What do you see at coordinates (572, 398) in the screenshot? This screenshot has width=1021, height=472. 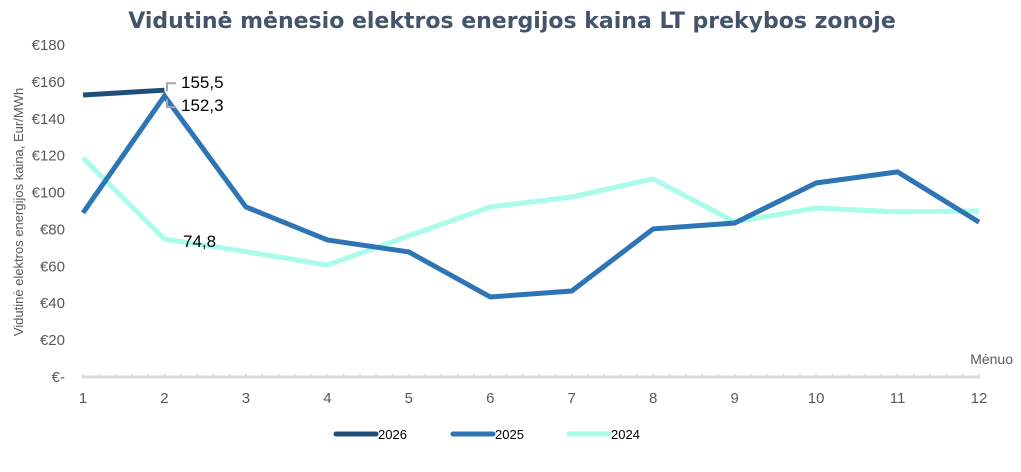 I see `x-tick-label: 7` at bounding box center [572, 398].